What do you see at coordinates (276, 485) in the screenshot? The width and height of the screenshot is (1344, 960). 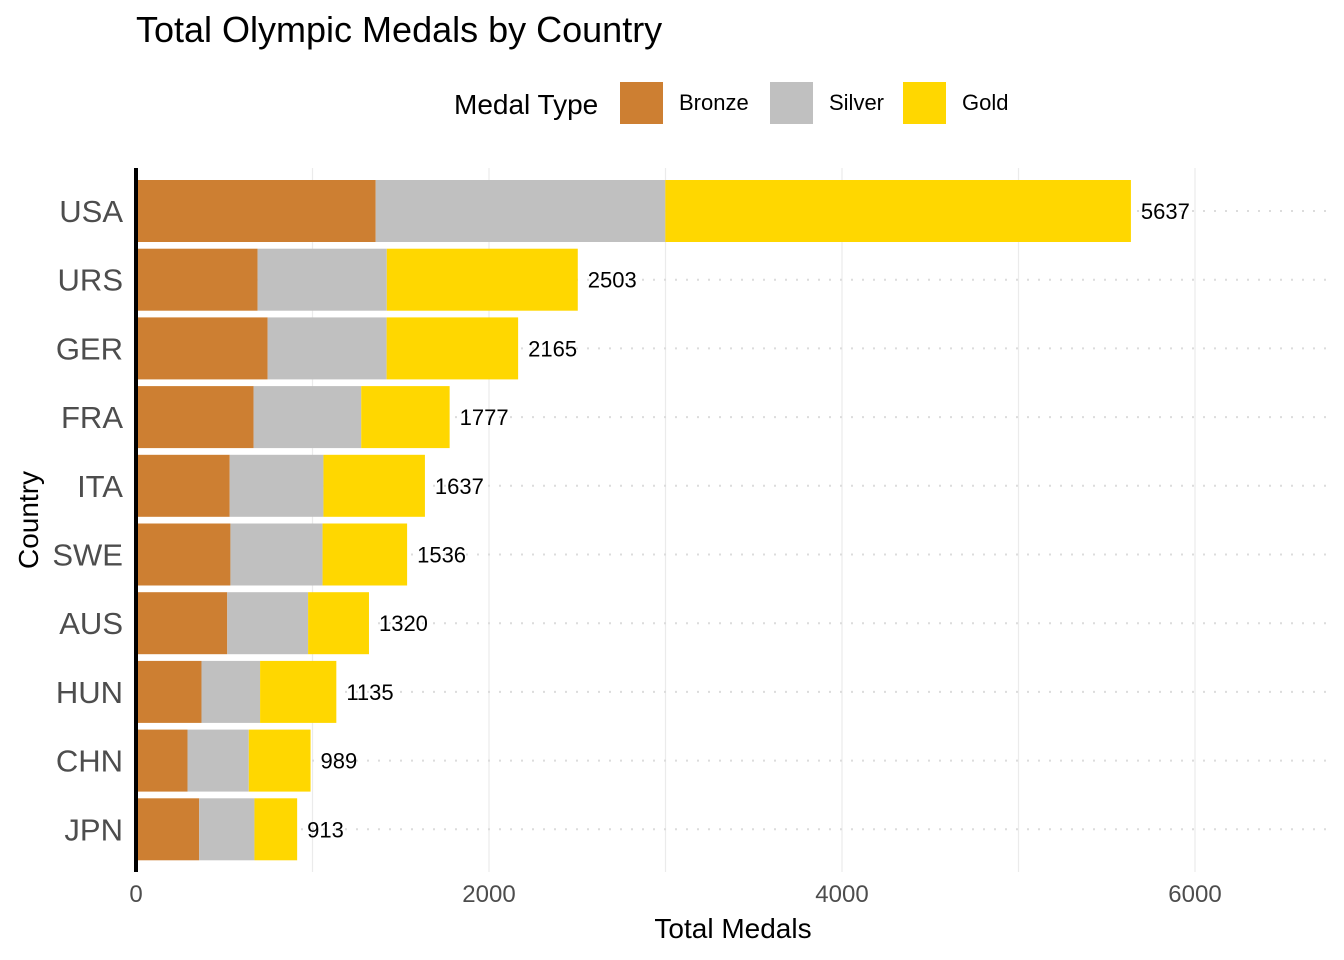 I see `bar-silver-ita` at bounding box center [276, 485].